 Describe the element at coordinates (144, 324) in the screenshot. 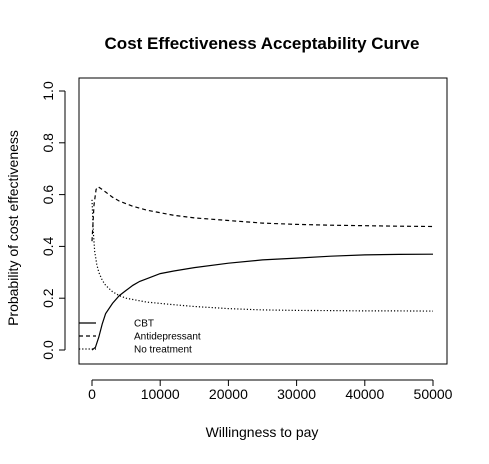

I see `legend-label-0: CBT` at that location.